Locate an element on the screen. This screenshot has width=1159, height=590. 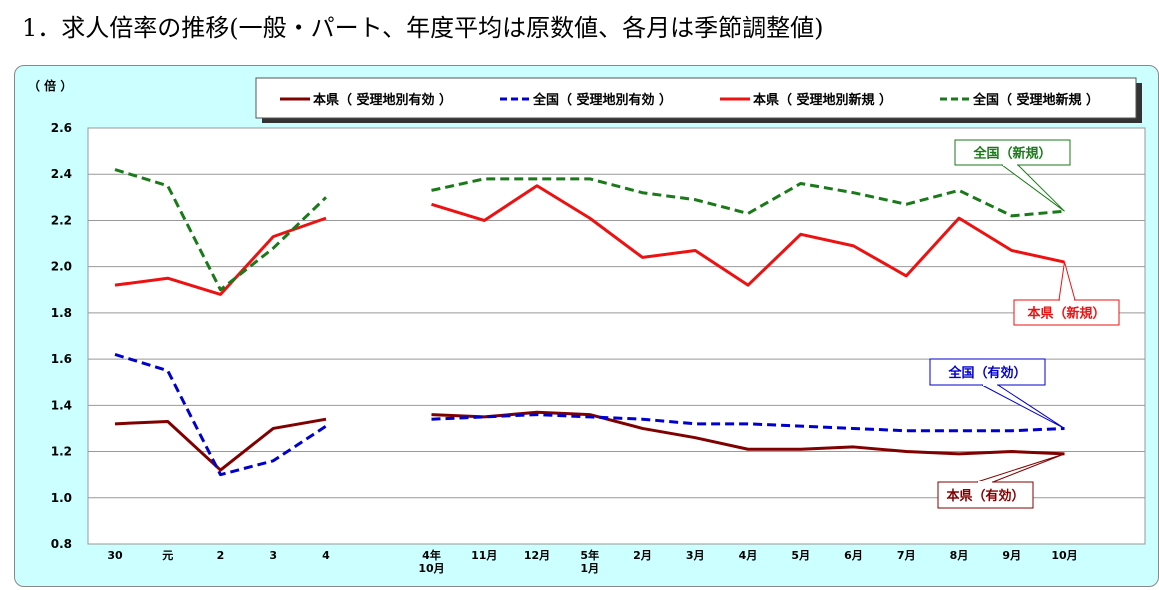
legend-box is located at coordinates (696, 98).